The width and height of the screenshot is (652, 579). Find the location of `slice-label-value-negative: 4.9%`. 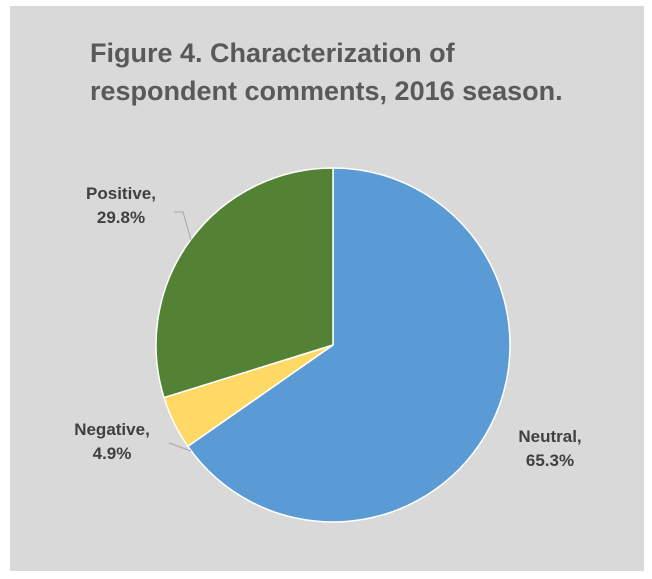

slice-label-value-negative: 4.9% is located at coordinates (112, 453).